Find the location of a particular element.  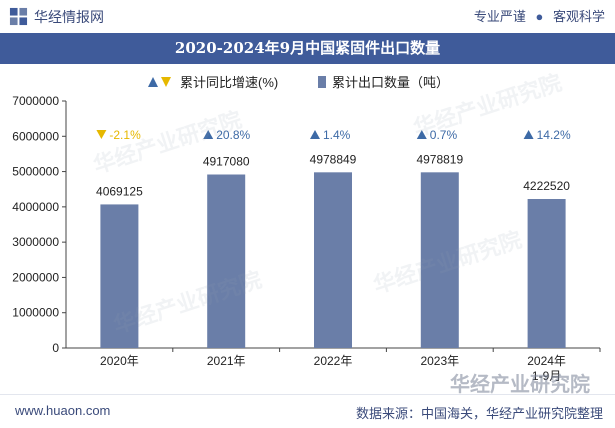

growth-label: 0.7% is located at coordinates (444, 135).